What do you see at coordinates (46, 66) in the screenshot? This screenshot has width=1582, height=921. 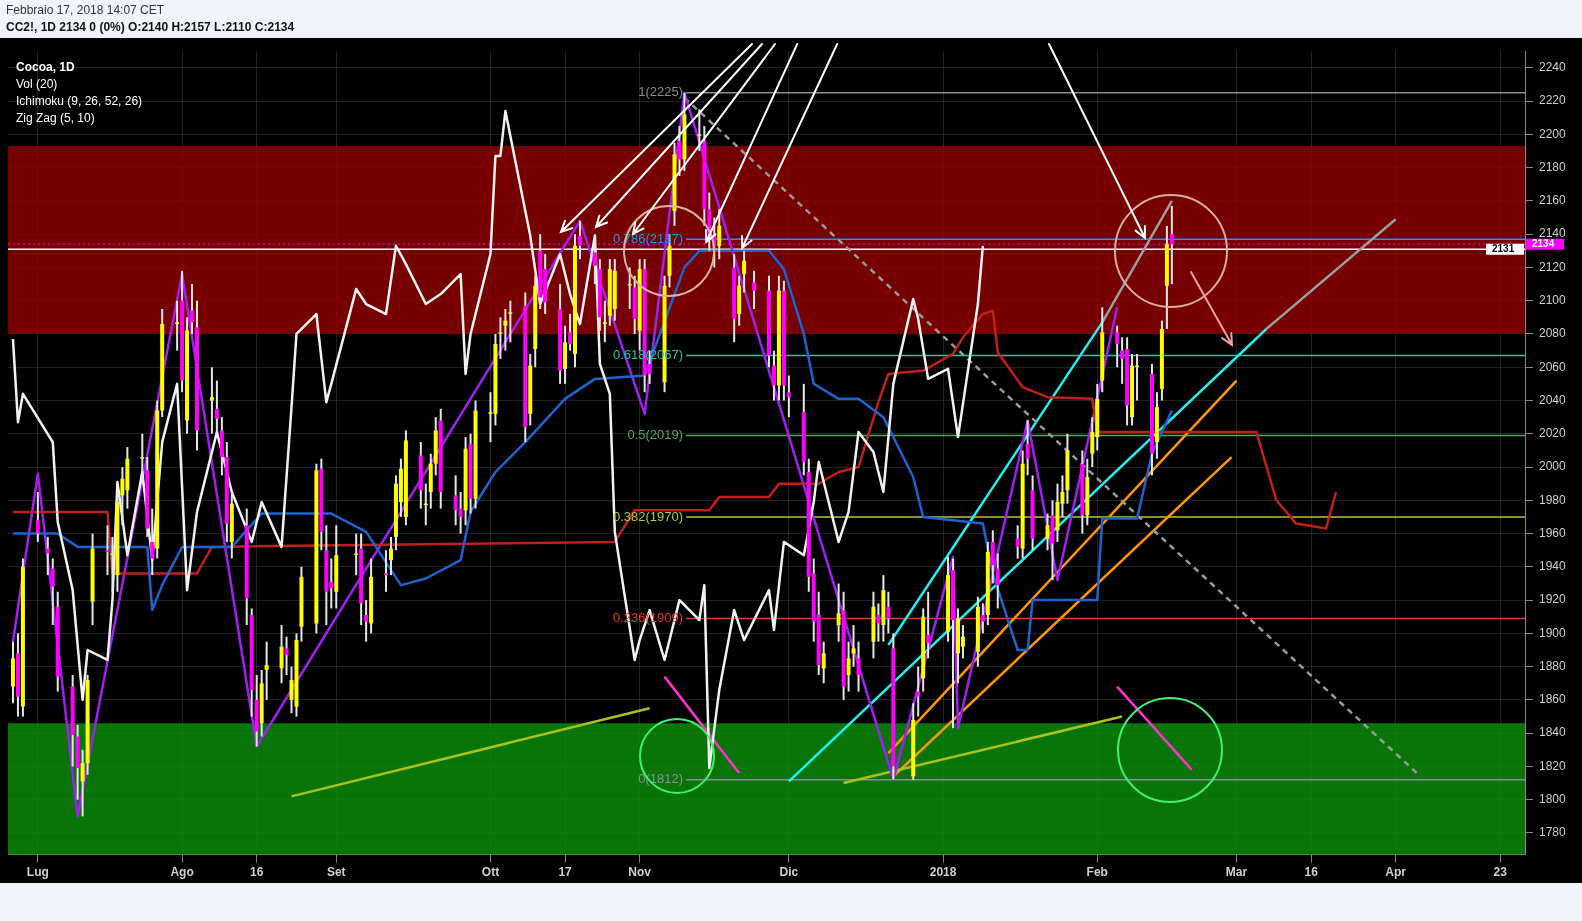 I see `text: Cocoa, 1D` at bounding box center [46, 66].